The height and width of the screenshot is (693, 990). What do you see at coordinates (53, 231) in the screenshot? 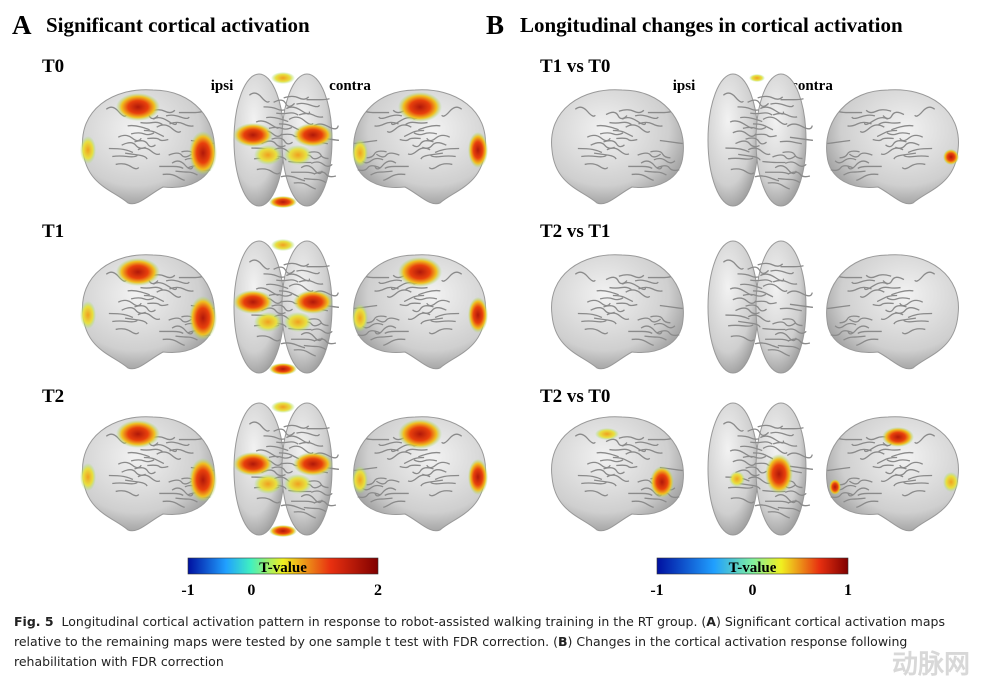
I see `row-label: T1` at bounding box center [53, 231].